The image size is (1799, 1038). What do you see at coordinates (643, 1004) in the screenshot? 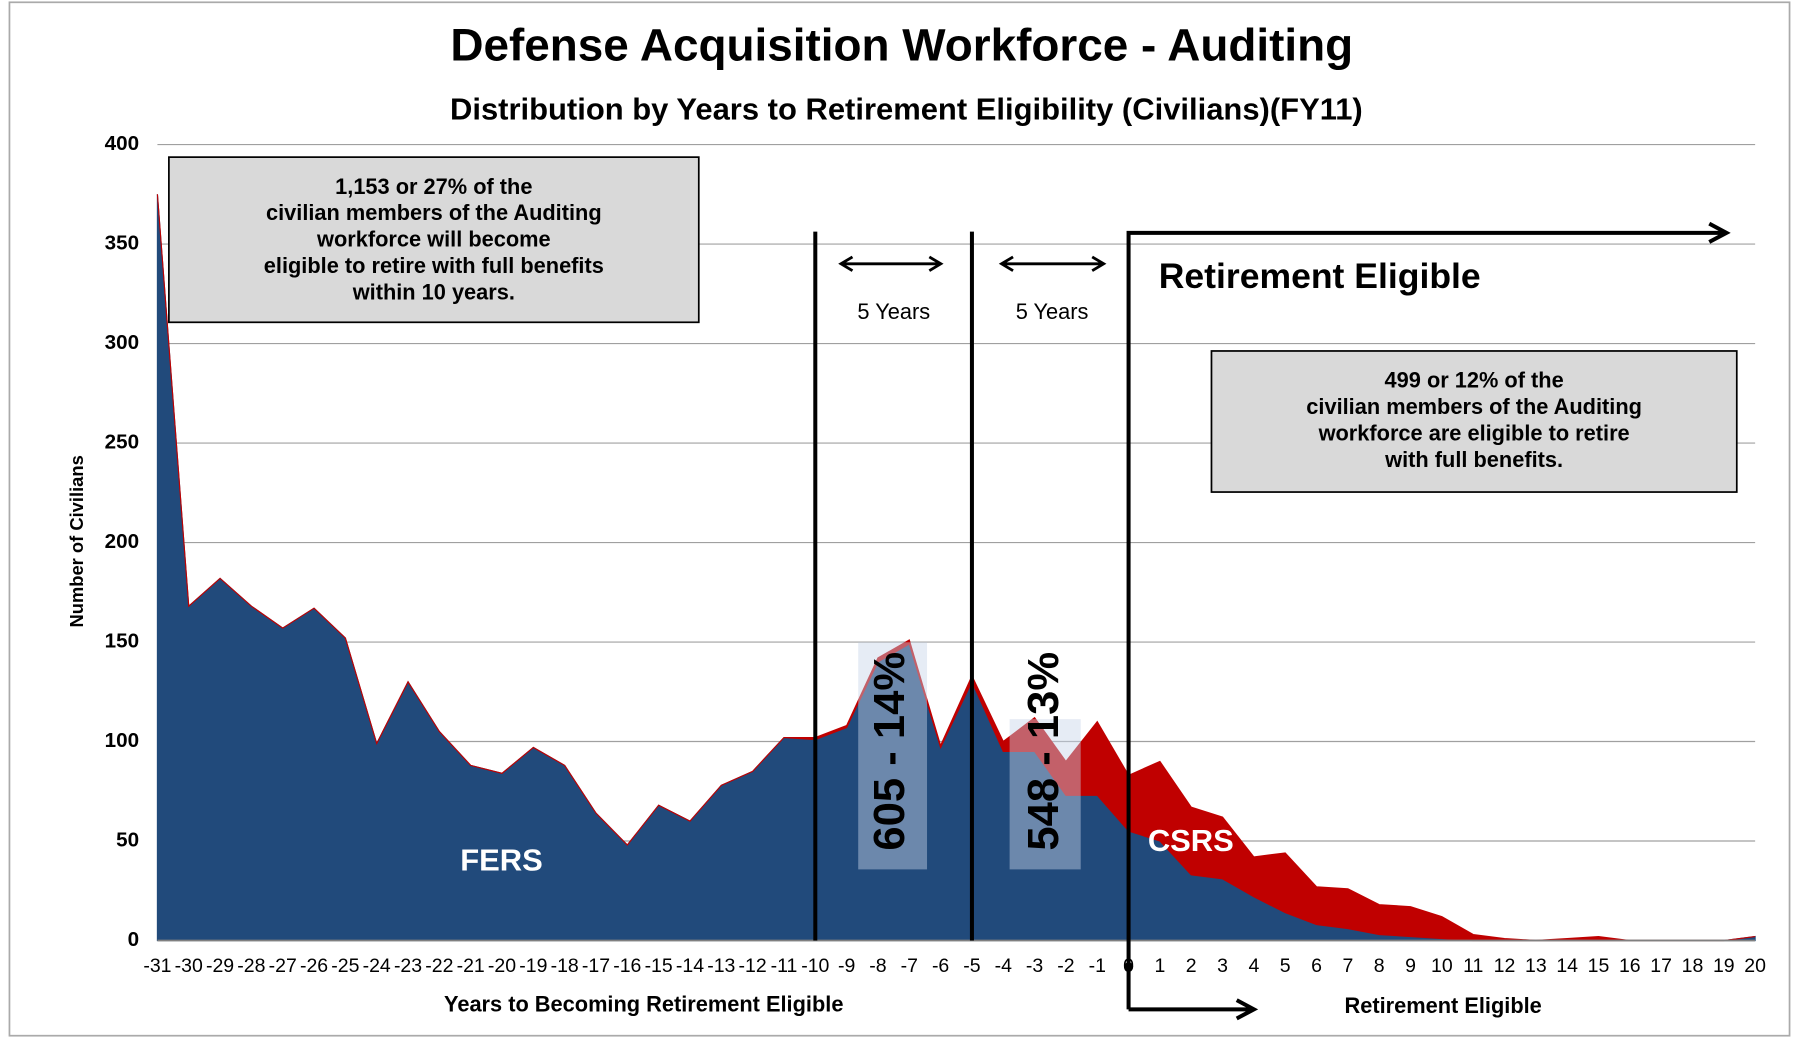
I see `x-axis-label: Years to Becoming Retirement Eligible` at bounding box center [643, 1004].